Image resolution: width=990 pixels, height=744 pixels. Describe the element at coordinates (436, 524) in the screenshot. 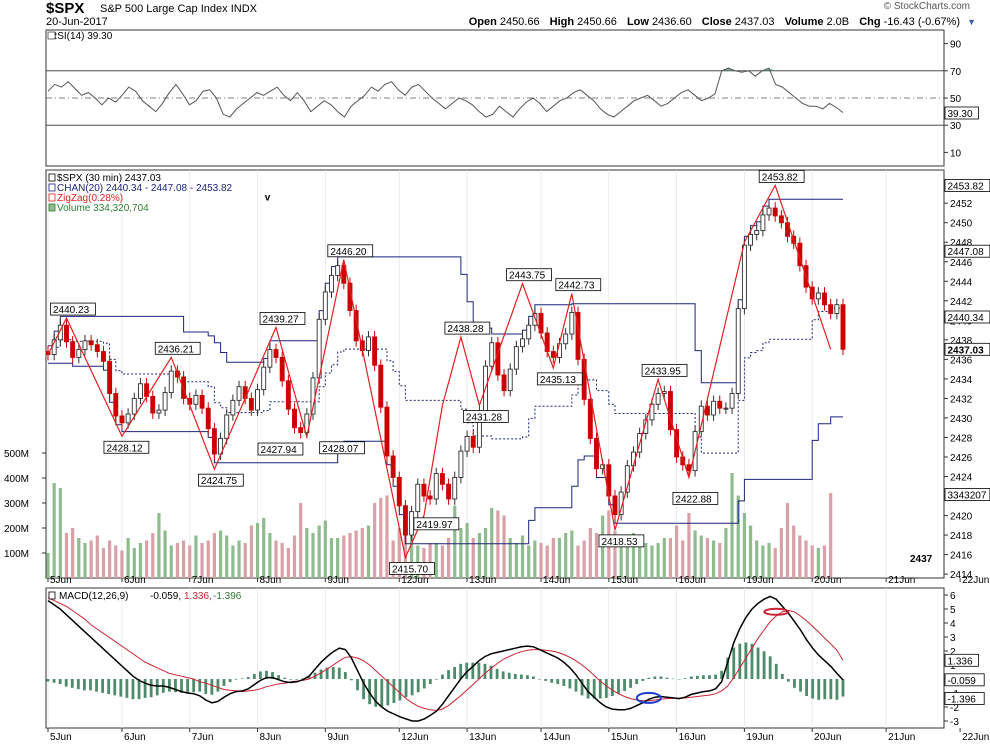

I see `zigzag-label-9-box` at that location.